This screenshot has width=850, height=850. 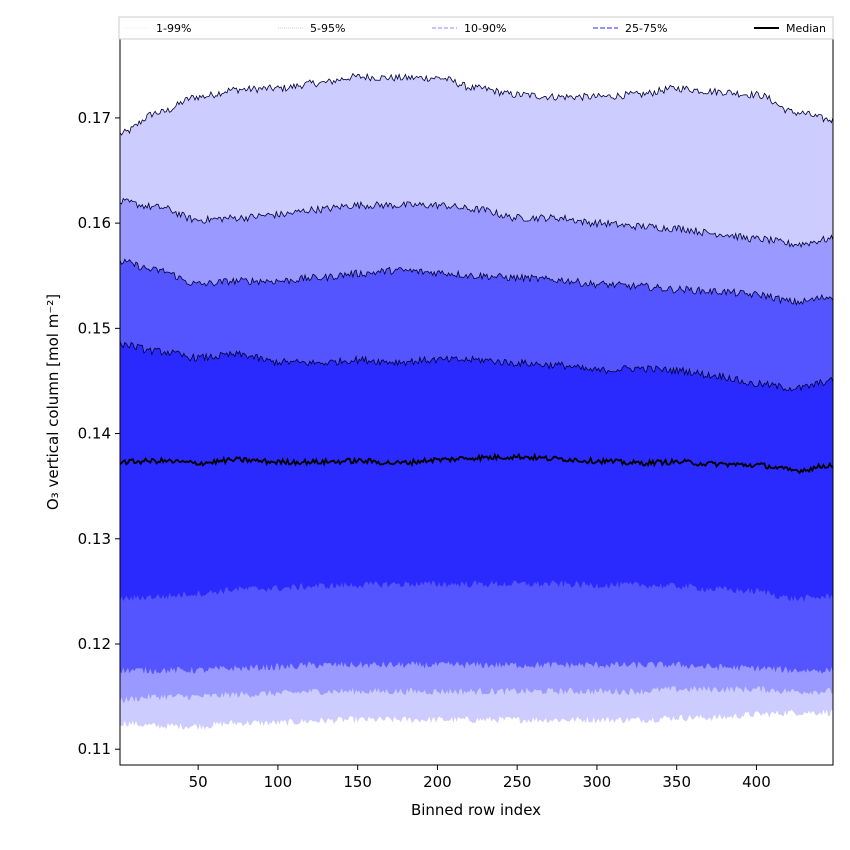 I want to click on band-1-upper-line, so click(x=476, y=104).